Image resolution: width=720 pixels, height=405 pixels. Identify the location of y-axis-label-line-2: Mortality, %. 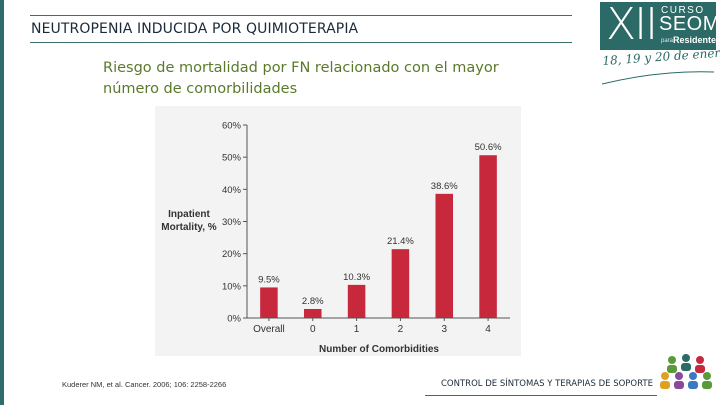
(188, 227).